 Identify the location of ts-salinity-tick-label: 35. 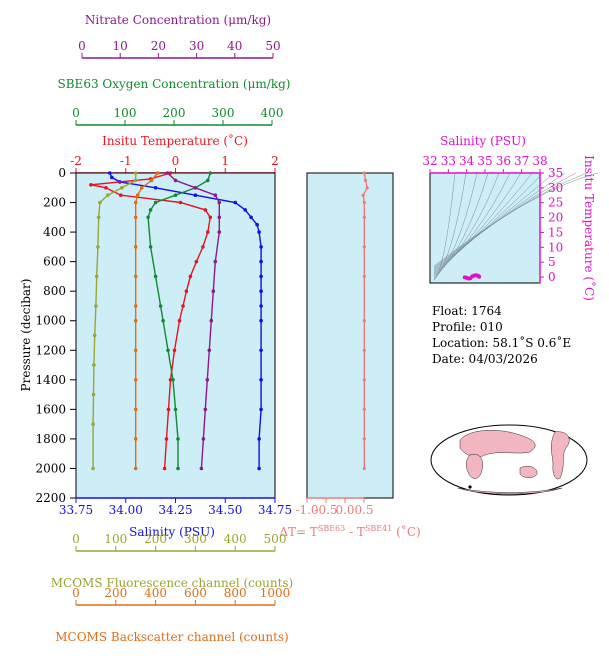
(484, 161).